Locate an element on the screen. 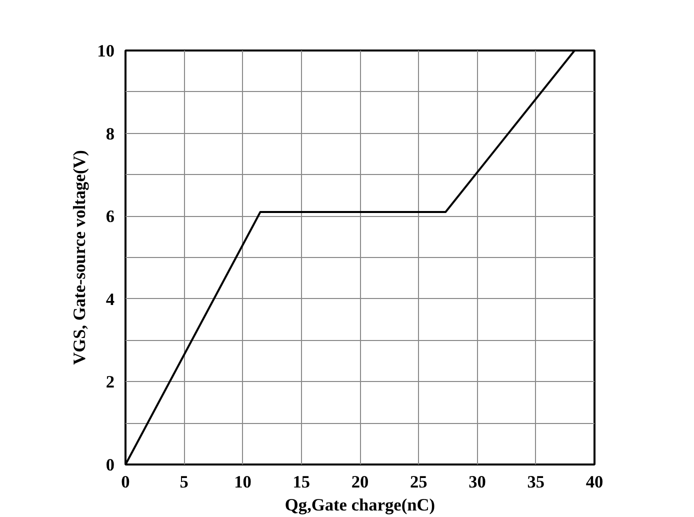 This screenshot has height=517, width=694. x-axis-title: Qg,Gate charge(nC) is located at coordinates (360, 505).